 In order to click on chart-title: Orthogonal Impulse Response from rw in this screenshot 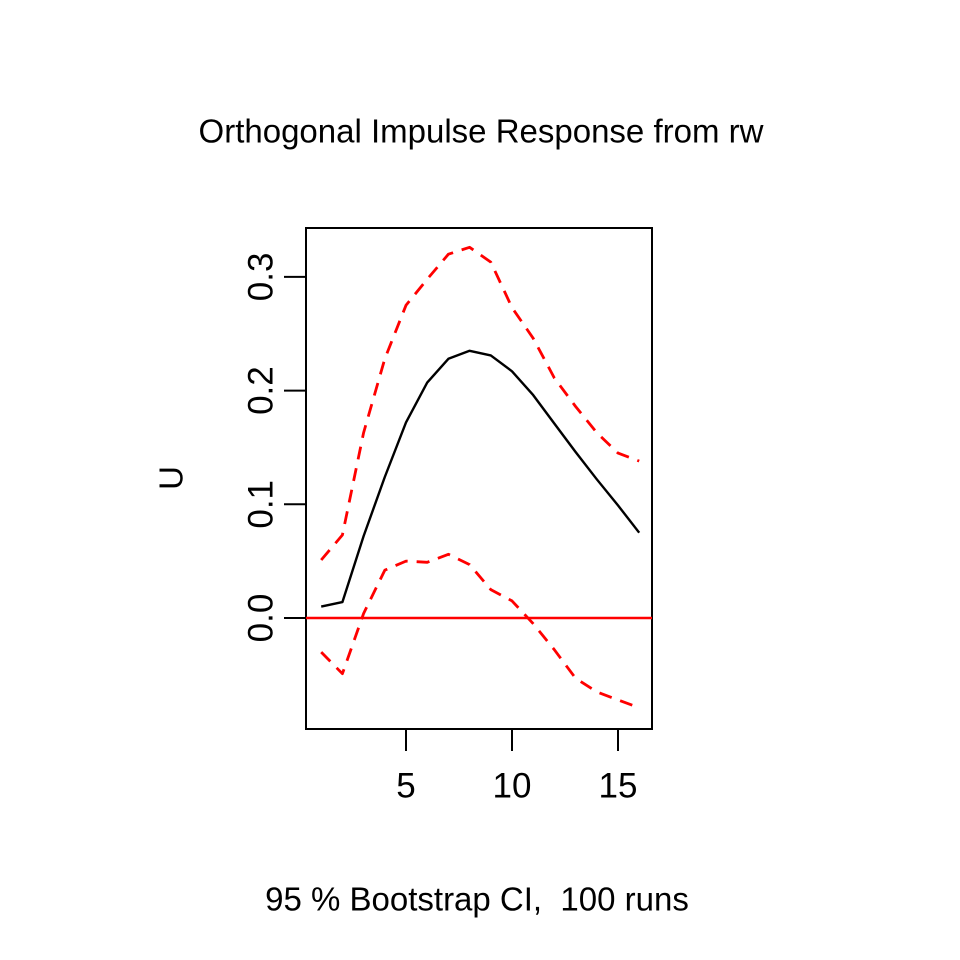, I will do `click(481, 131)`.